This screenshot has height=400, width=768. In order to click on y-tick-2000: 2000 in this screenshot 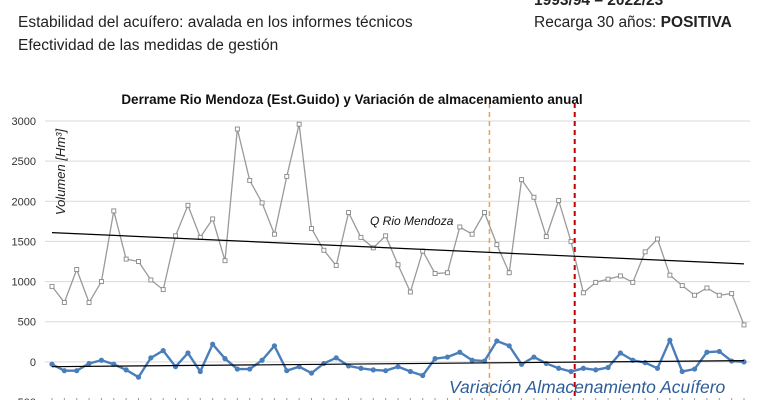, I will do `click(24, 202)`.